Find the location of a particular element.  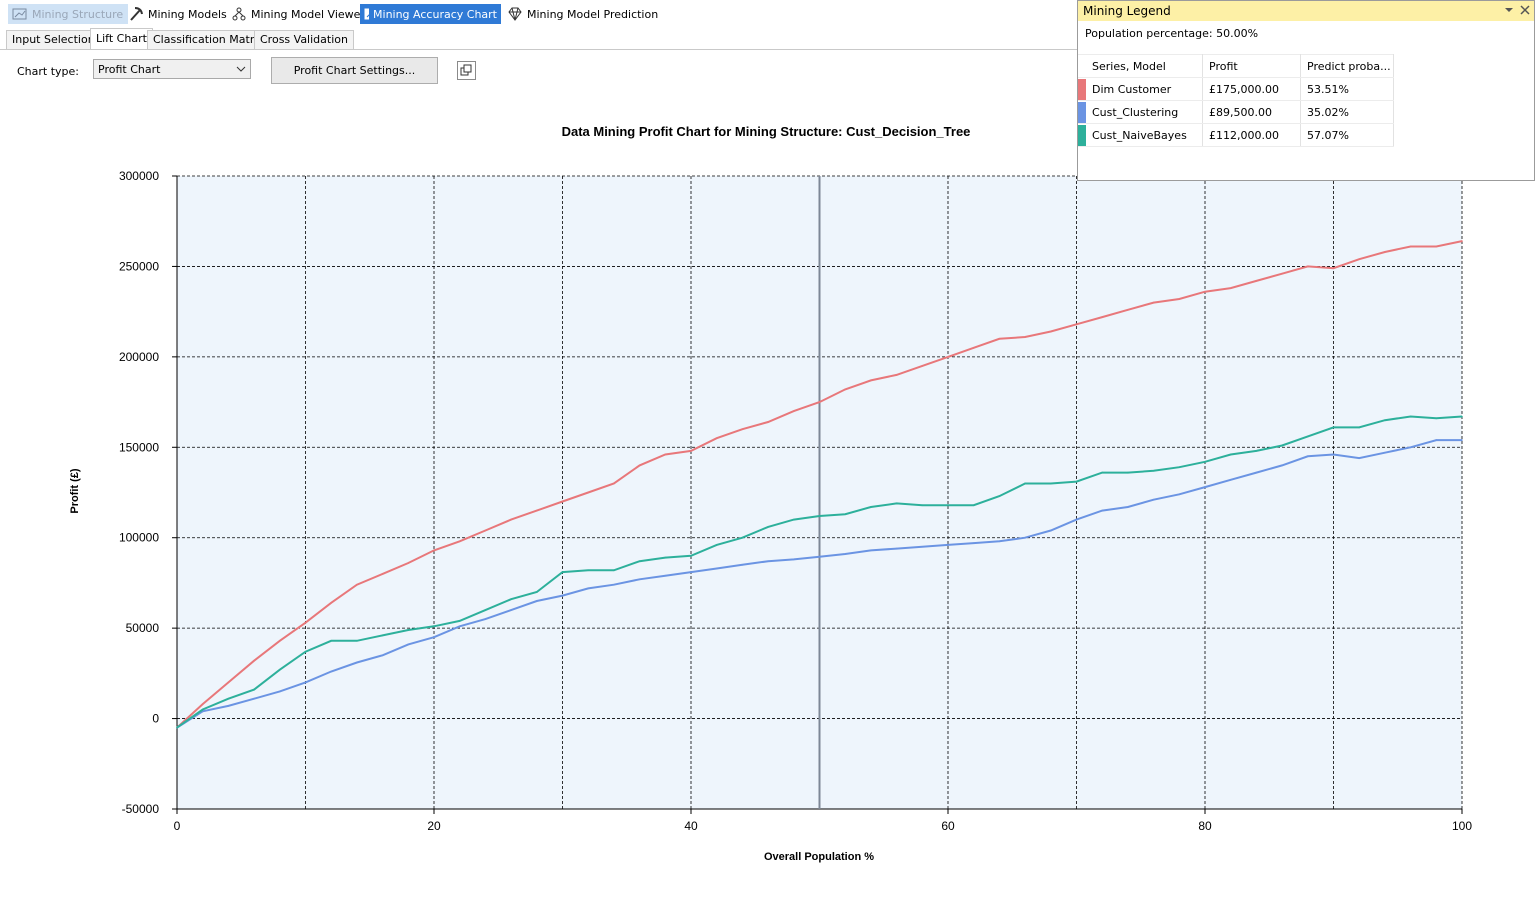

y-axis-title: Profit (£) is located at coordinates (75, 491).